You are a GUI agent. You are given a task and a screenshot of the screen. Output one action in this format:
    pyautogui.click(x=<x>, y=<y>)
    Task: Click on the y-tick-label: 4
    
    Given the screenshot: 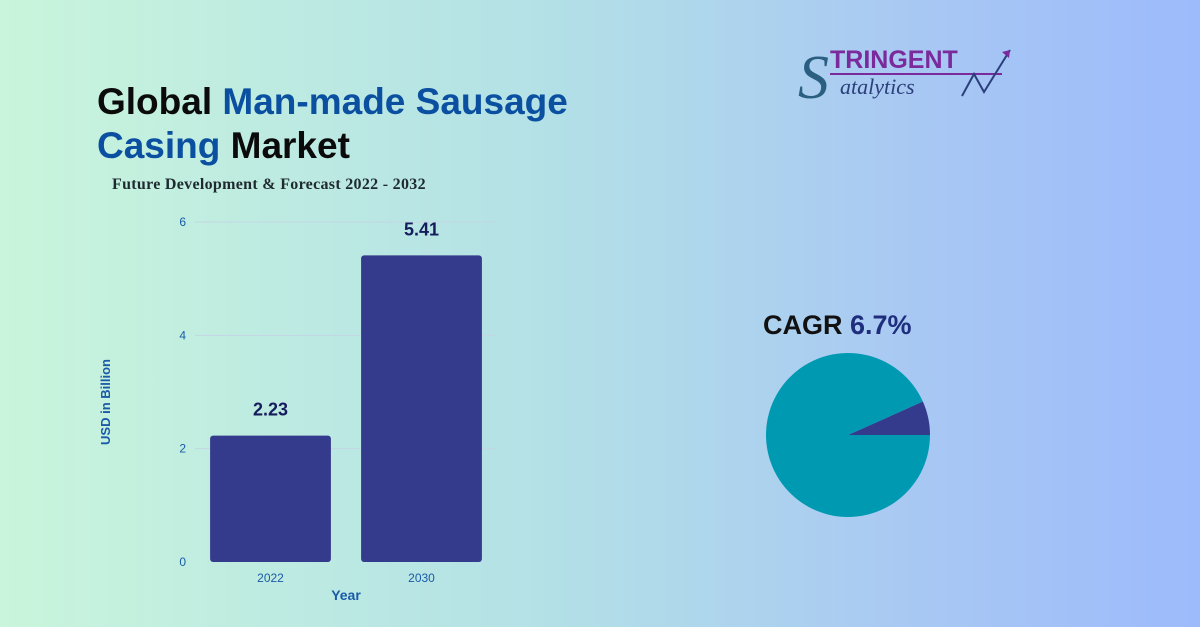 What is the action you would take?
    pyautogui.click(x=182, y=335)
    